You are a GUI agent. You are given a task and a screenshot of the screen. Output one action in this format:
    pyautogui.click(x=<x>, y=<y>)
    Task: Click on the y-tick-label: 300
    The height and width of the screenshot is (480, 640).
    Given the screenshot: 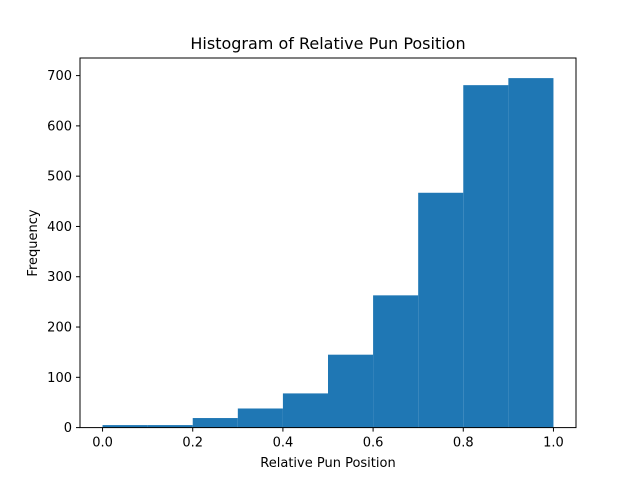 What is the action you would take?
    pyautogui.click(x=59, y=277)
    